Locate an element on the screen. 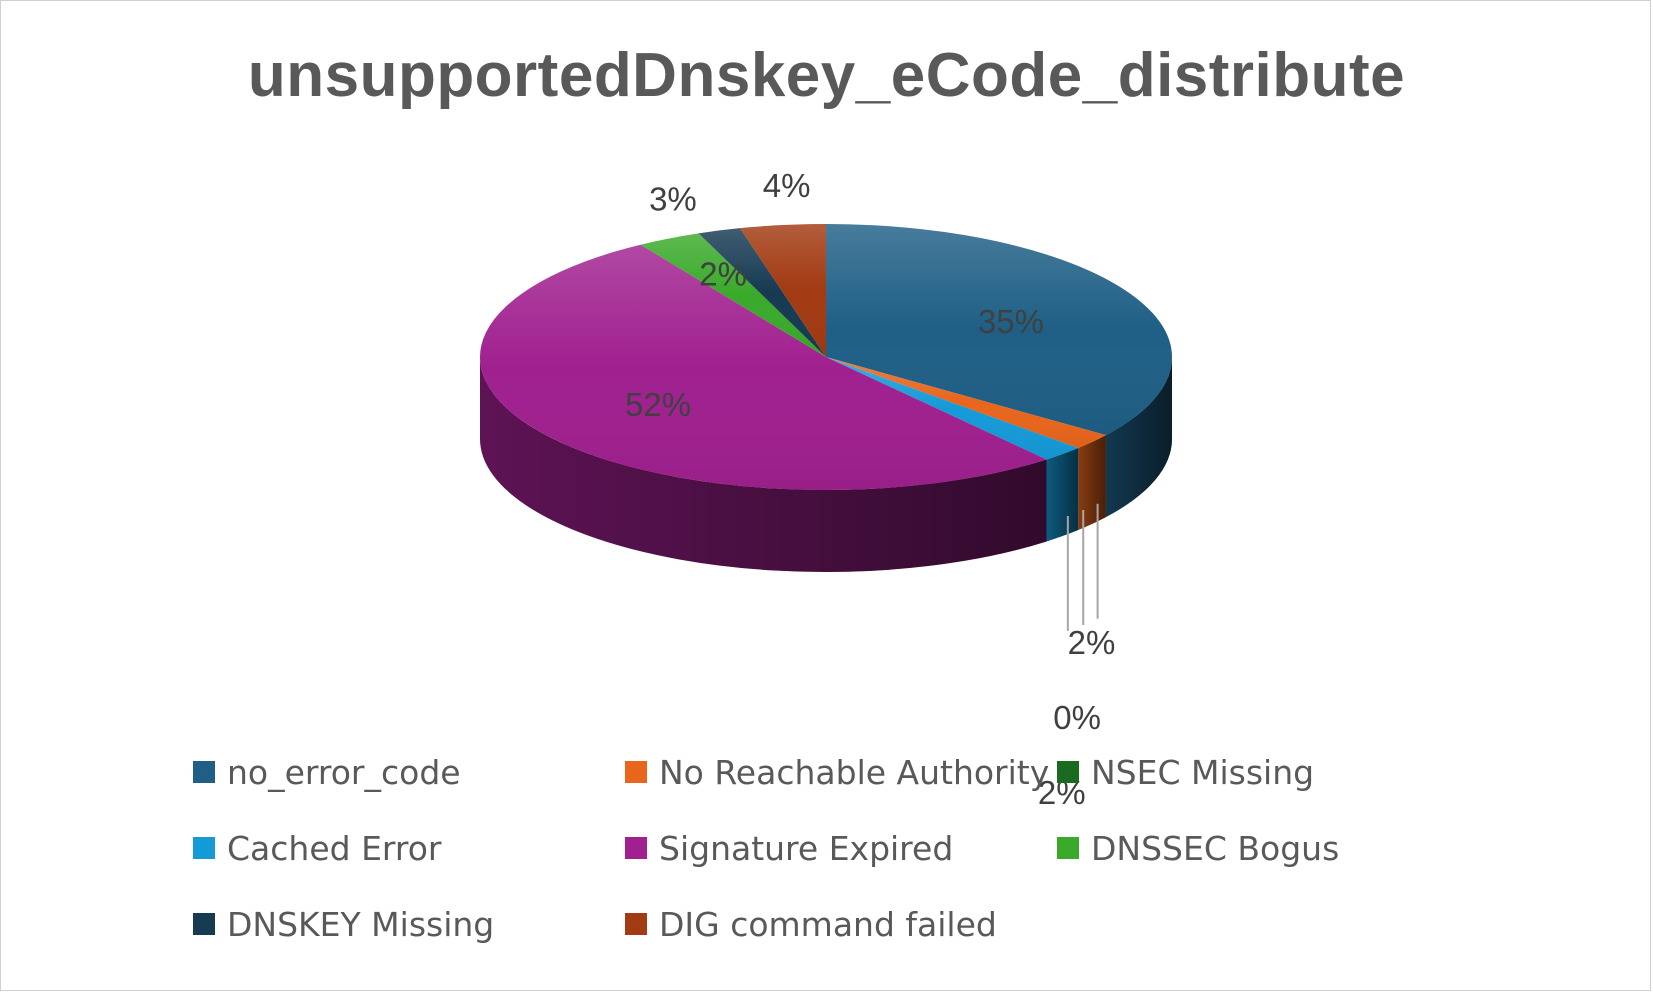  legend-label: NSEC Missing is located at coordinates (1203, 772).